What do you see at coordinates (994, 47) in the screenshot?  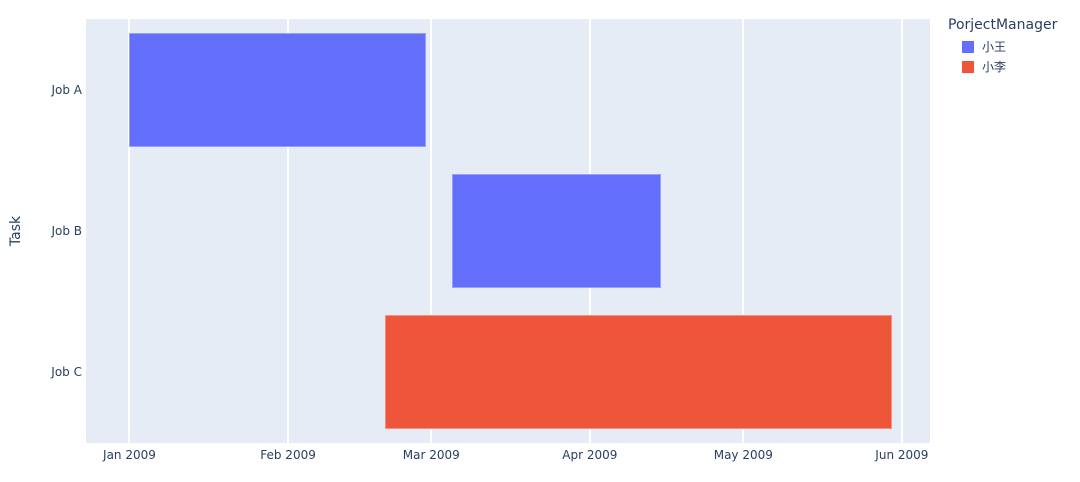 I see `legend-item-label: 小王` at bounding box center [994, 47].